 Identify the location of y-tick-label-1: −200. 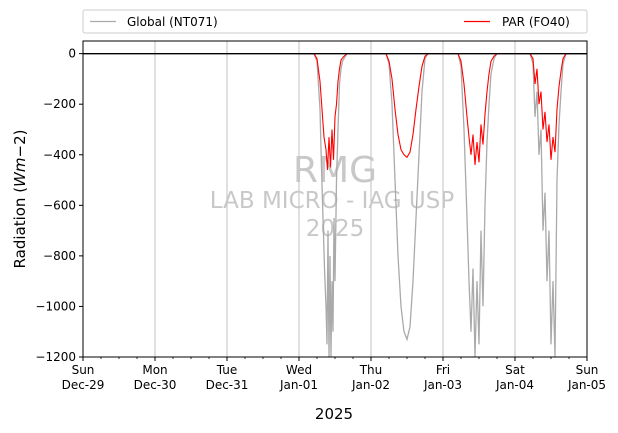
(59, 104).